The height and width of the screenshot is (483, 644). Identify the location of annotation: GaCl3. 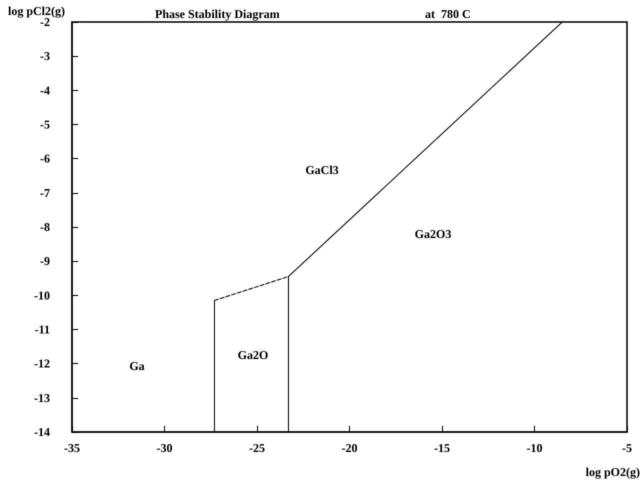
(322, 170).